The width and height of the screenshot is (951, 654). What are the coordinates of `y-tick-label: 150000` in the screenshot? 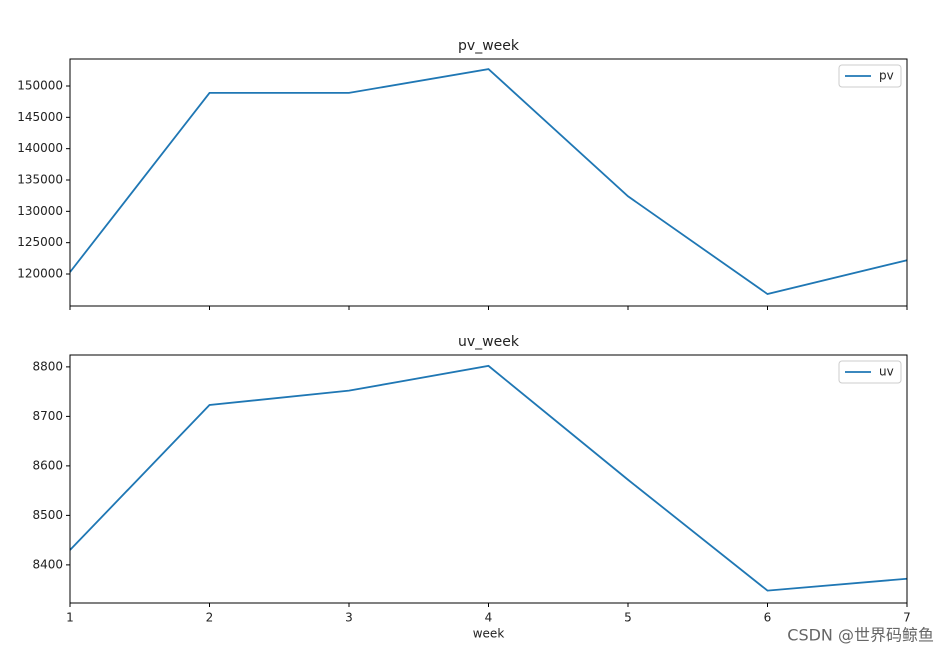 It's located at (40, 85).